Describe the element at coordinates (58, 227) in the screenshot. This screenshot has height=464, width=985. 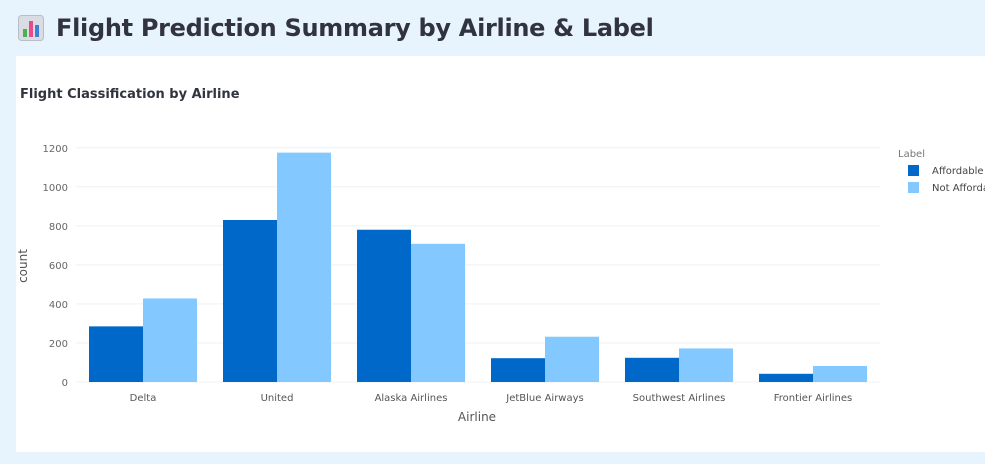
I see `y-tick-label: 800` at that location.